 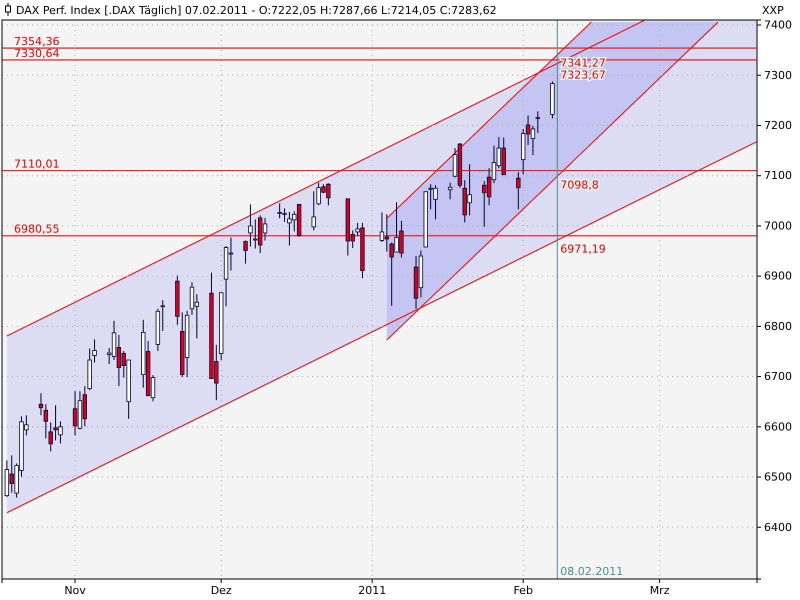 What do you see at coordinates (778, 477) in the screenshot?
I see `y-tick-label: 6500` at bounding box center [778, 477].